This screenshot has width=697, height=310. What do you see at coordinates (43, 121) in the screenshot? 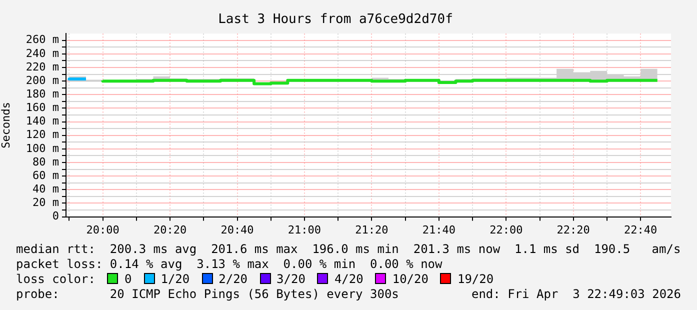
I see `y-tick-label: 140 m` at bounding box center [43, 121].